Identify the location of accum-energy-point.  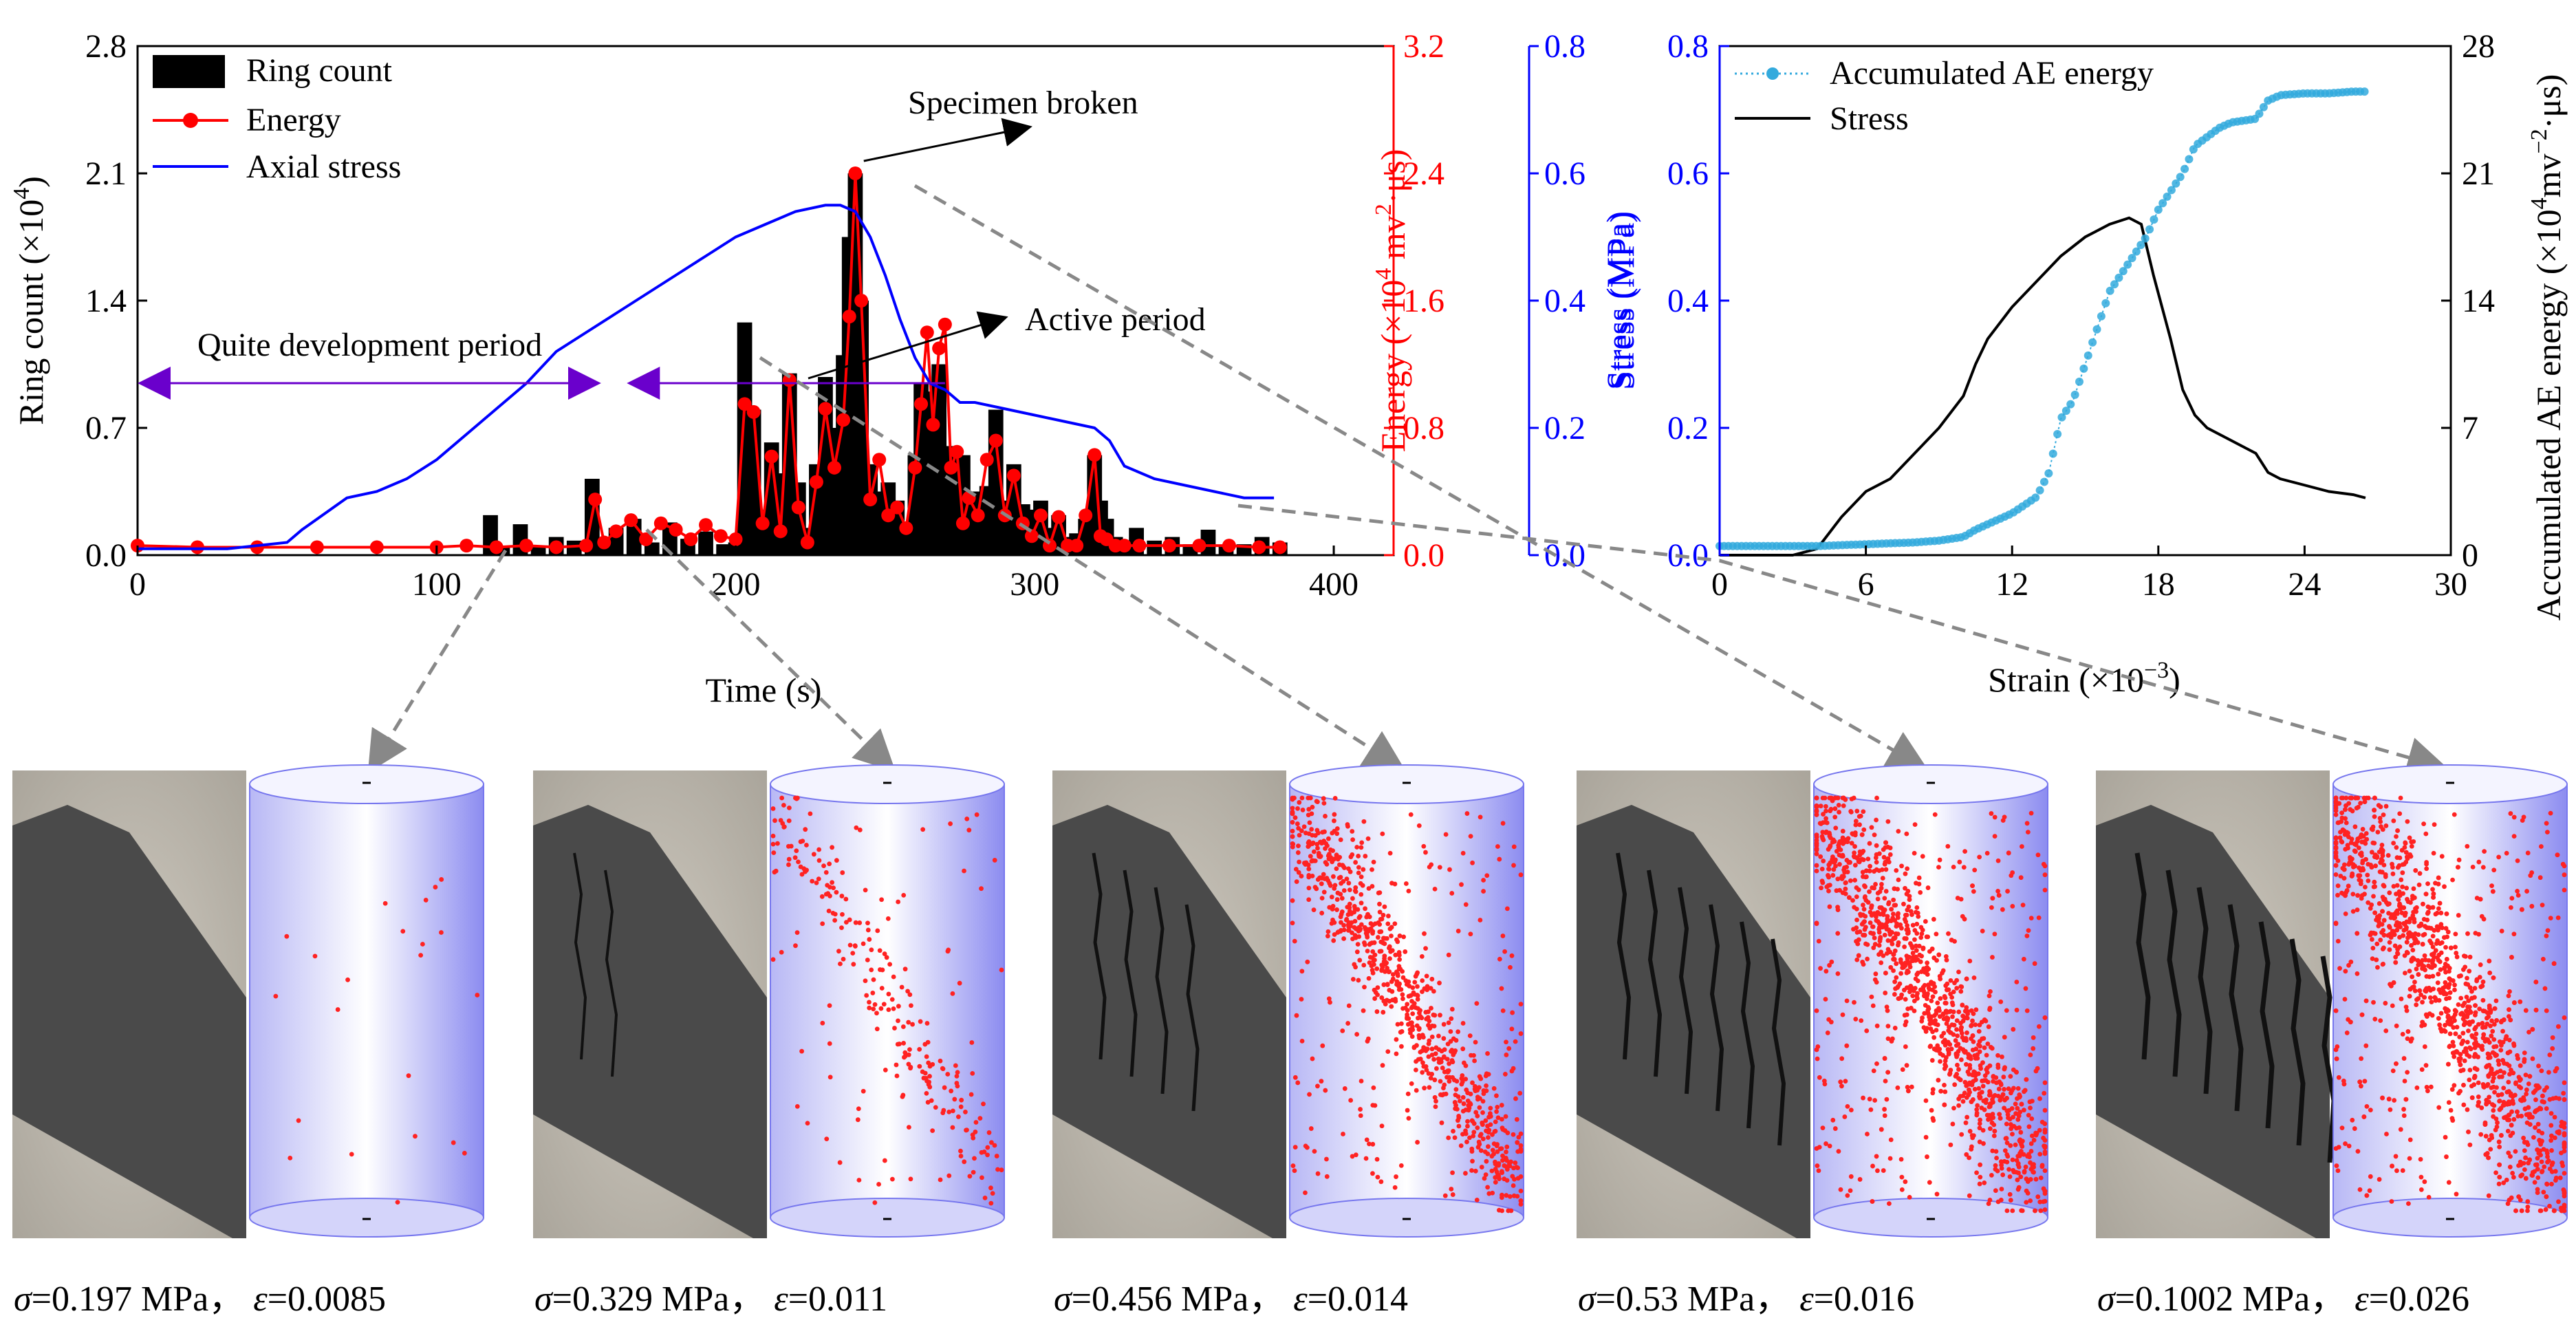
(2123, 271).